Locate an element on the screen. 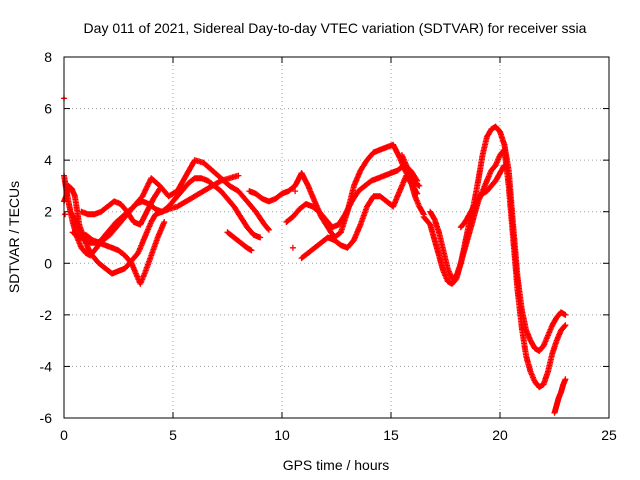 Image resolution: width=640 pixels, height=480 pixels. x-tick-label: 5 is located at coordinates (173, 435).